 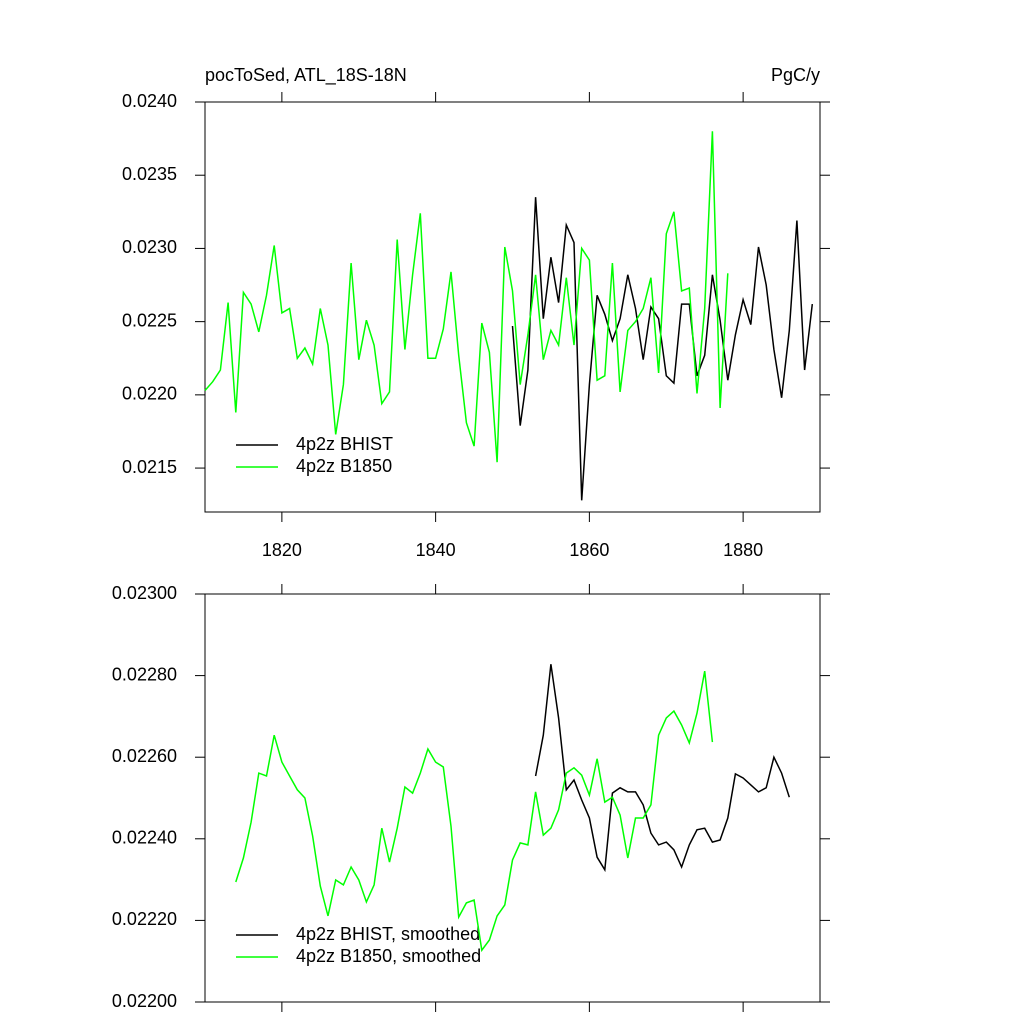 I want to click on x-tick-label: 1820, so click(x=282, y=550).